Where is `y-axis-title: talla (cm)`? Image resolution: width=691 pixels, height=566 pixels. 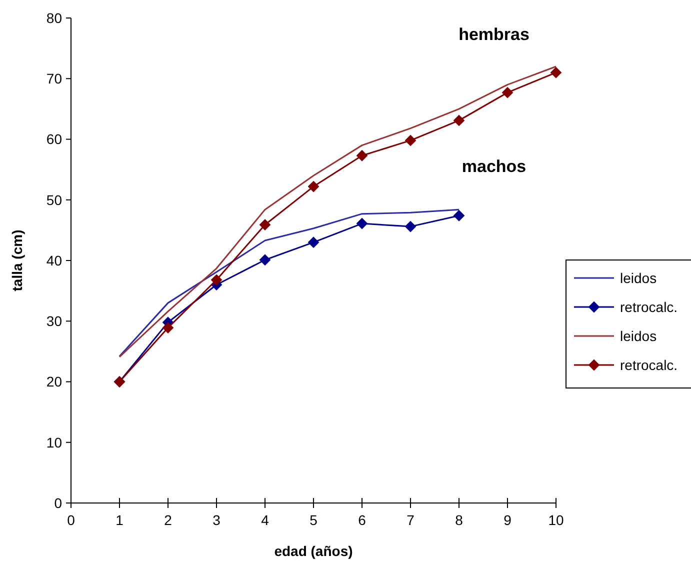
y-axis-title: talla (cm) is located at coordinates (17, 261).